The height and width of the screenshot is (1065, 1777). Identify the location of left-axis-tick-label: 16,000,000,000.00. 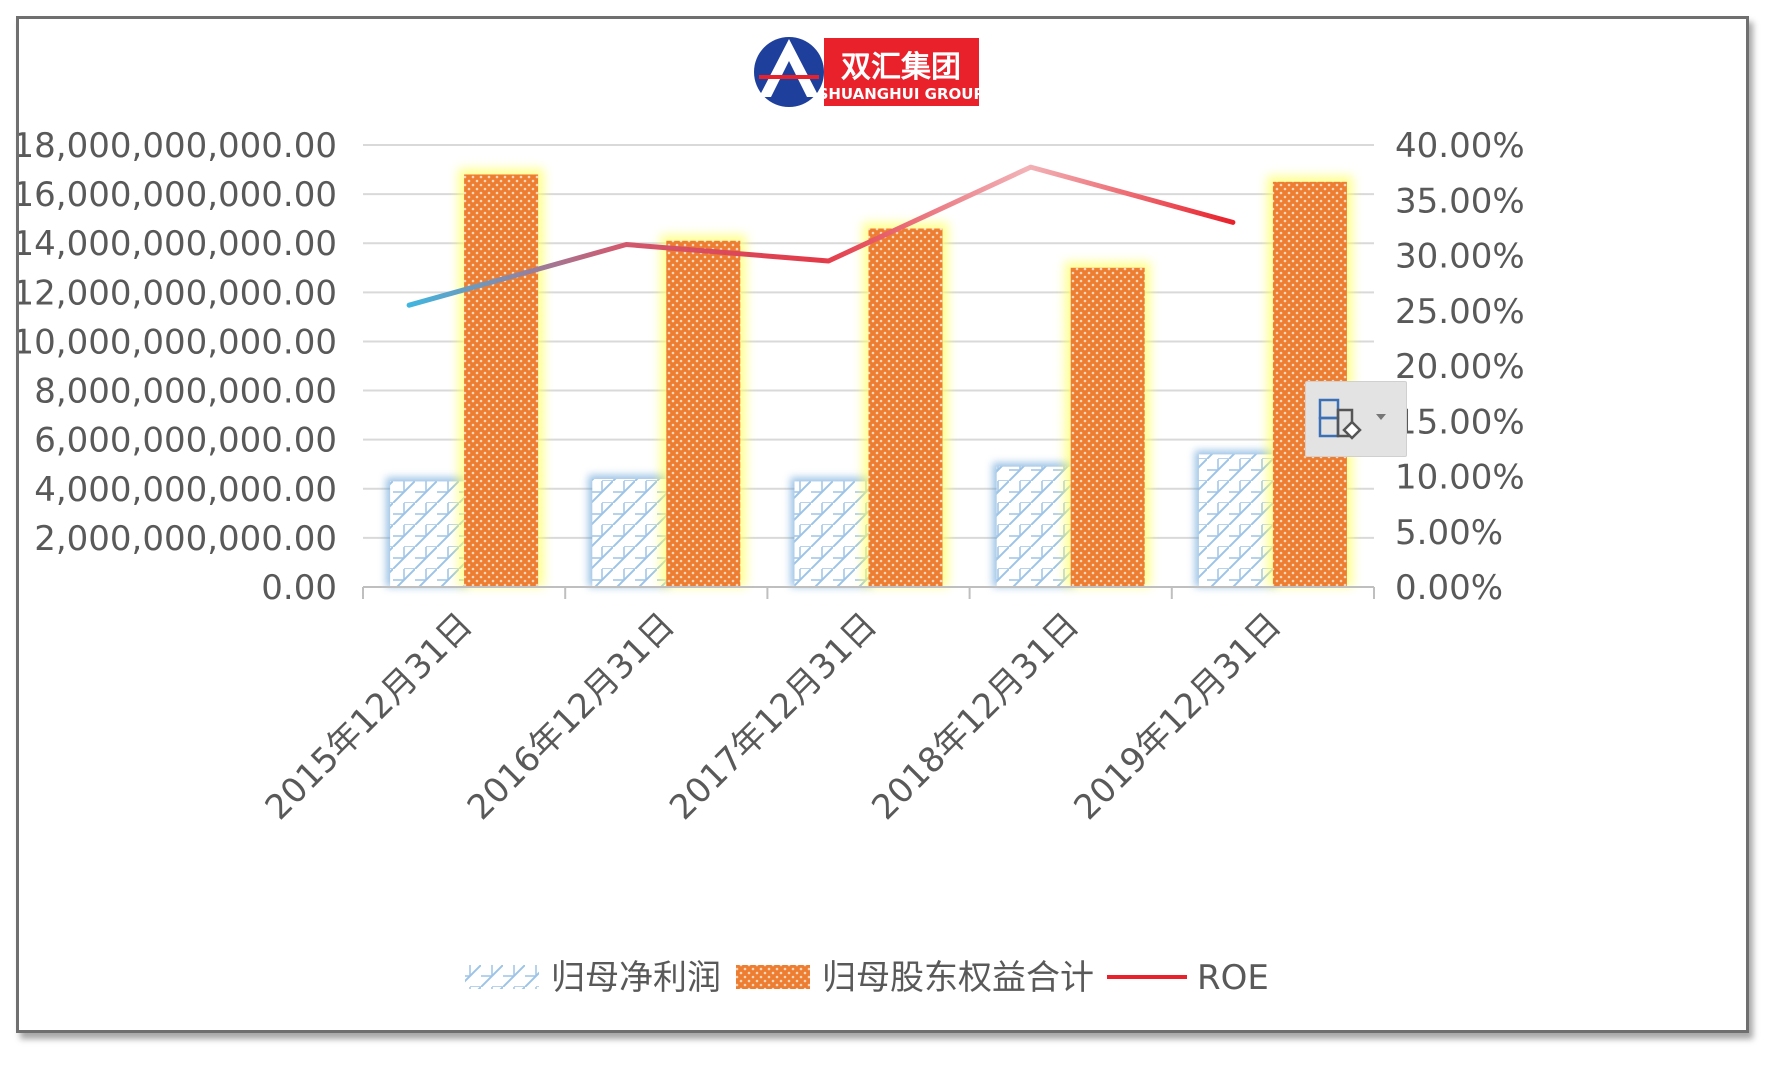
(178, 195).